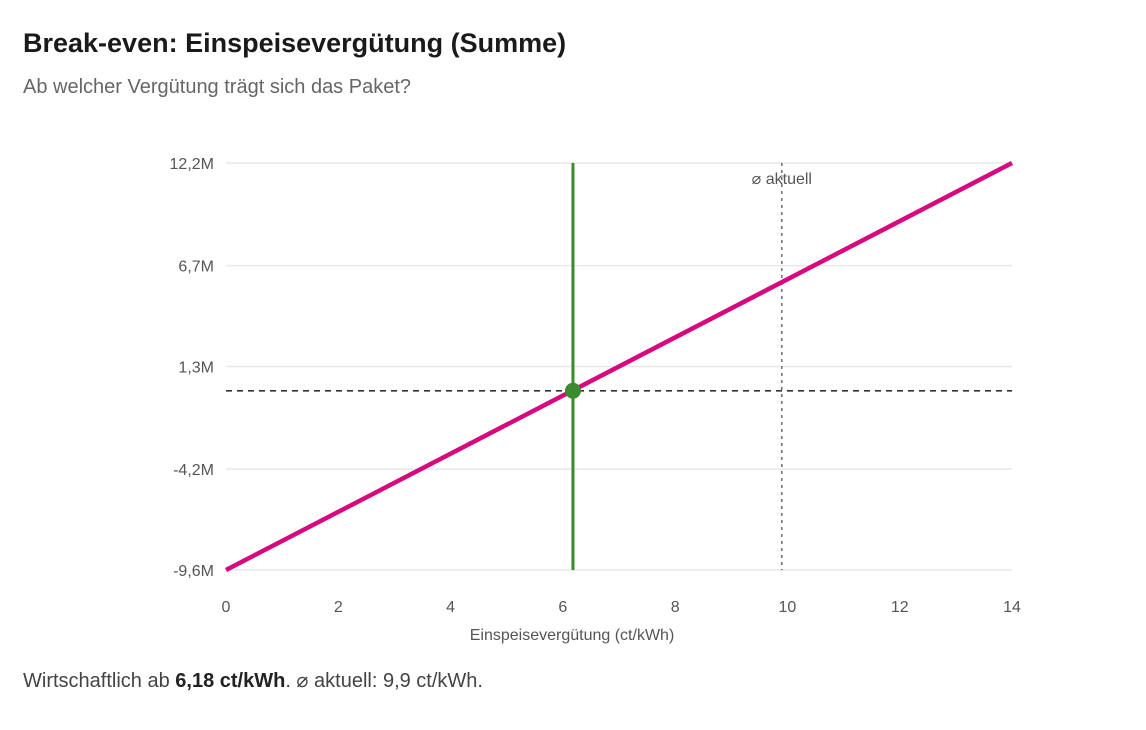 This screenshot has height=730, width=1146. Describe the element at coordinates (295, 43) in the screenshot. I see `chart-title: Break-even: Einspeisevergütung (Summe)` at that location.